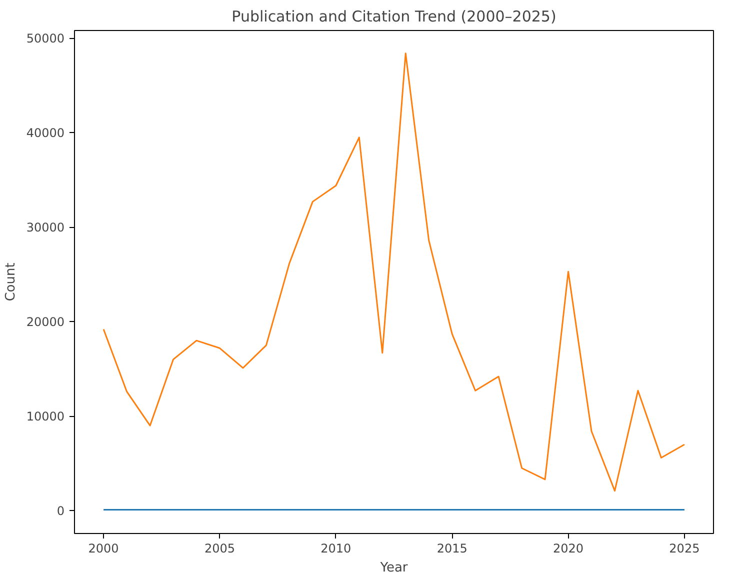 This screenshot has height=583, width=743. Describe the element at coordinates (103, 549) in the screenshot. I see `x-tick-label: 2000` at that location.